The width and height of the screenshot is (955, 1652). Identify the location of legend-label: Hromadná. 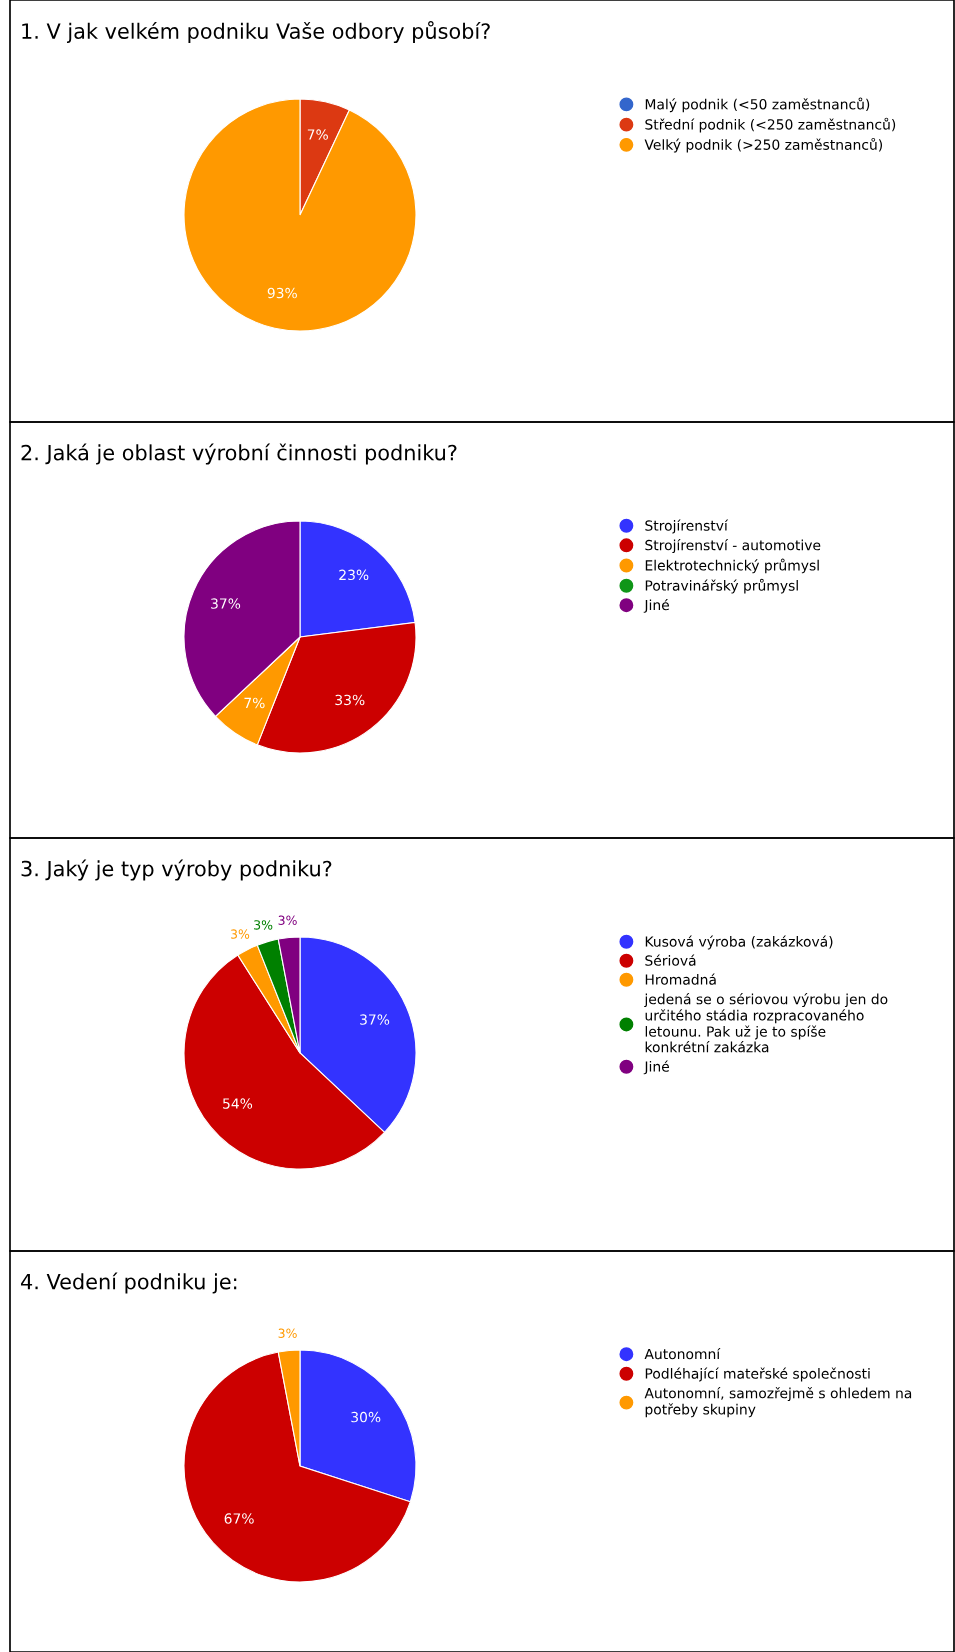
(680, 979).